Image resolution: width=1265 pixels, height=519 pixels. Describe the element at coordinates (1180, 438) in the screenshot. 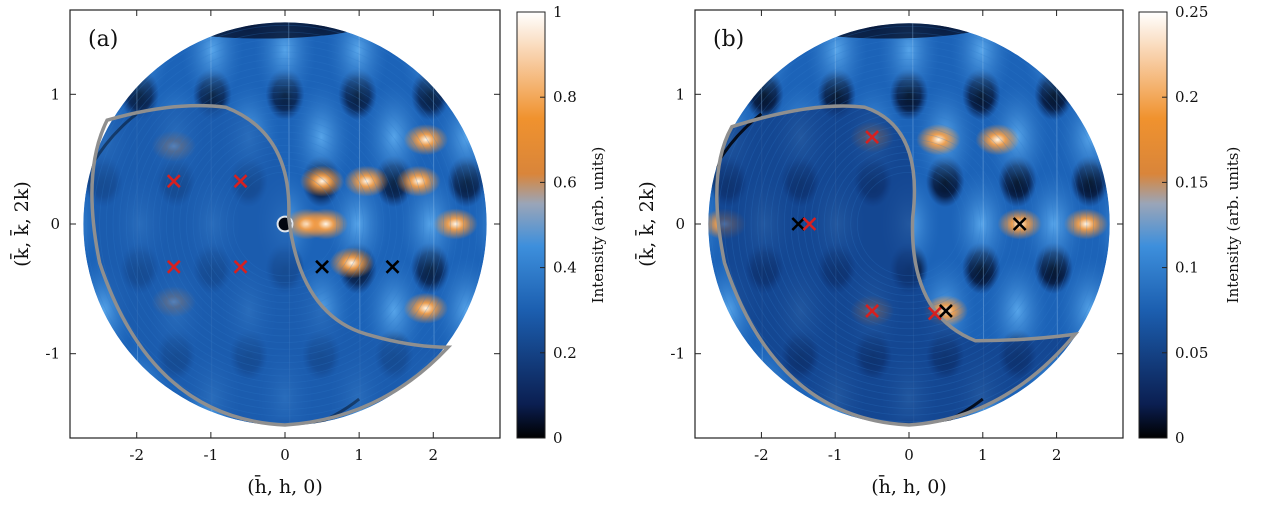

I see `colorbar-tick-label: 0` at that location.